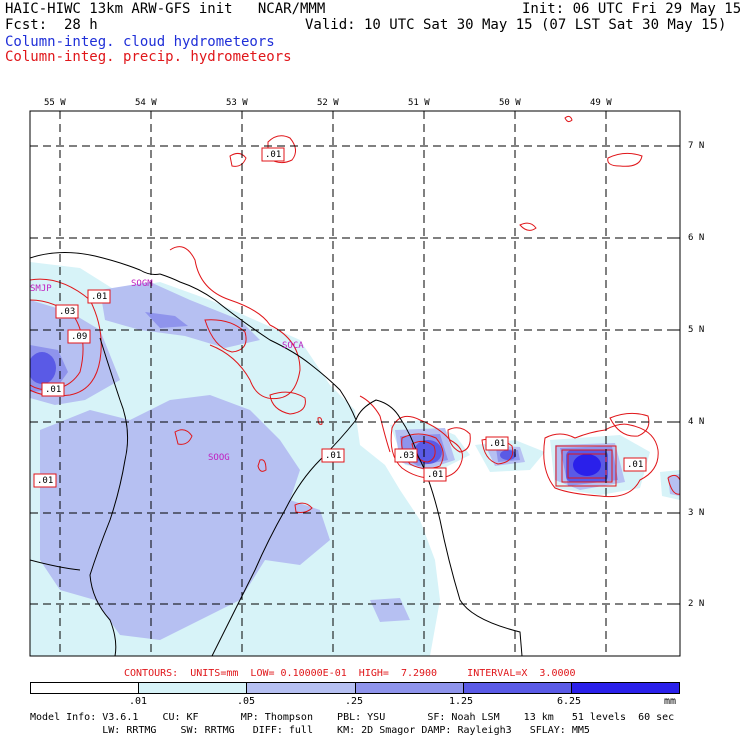 The image size is (740, 740). What do you see at coordinates (696, 604) in the screenshot?
I see `lat-label: 2 N` at bounding box center [696, 604].